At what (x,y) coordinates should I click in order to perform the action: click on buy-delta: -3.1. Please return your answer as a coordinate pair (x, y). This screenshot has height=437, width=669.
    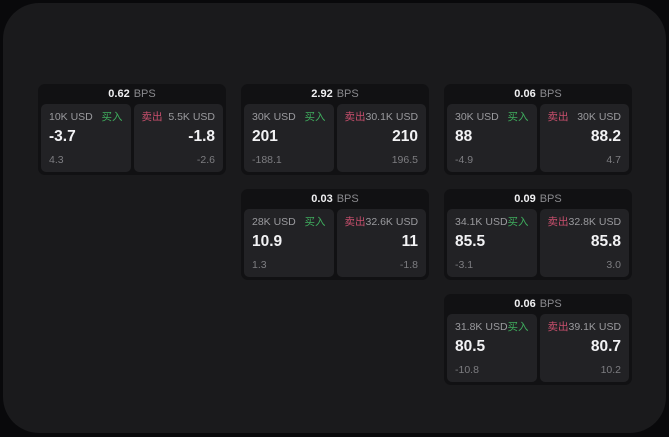
    Looking at the image, I should click on (464, 265).